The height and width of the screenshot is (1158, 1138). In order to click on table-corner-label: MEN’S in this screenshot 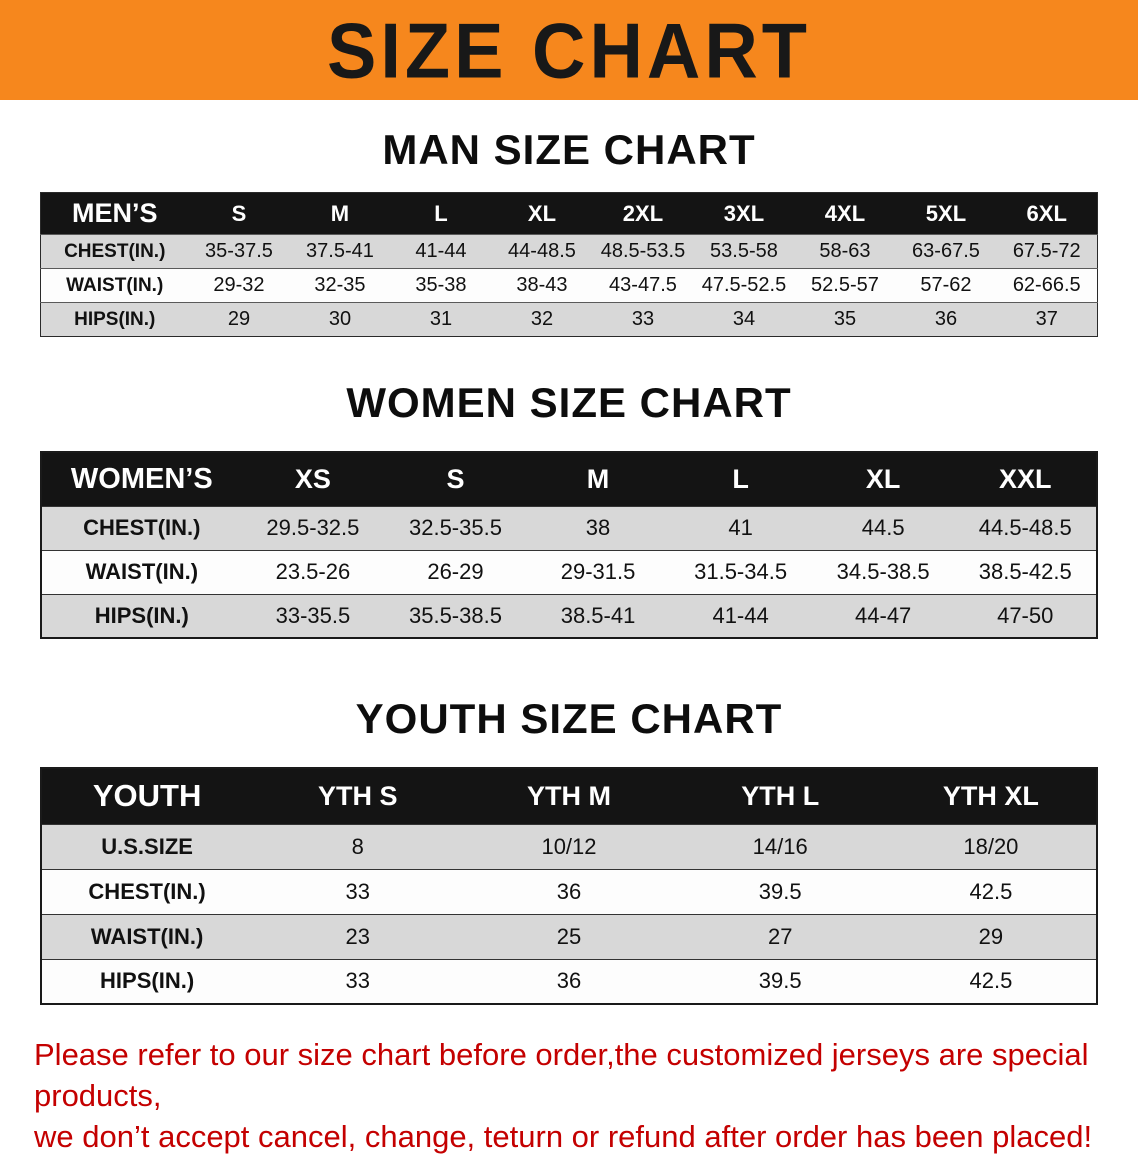, I will do `click(114, 213)`.